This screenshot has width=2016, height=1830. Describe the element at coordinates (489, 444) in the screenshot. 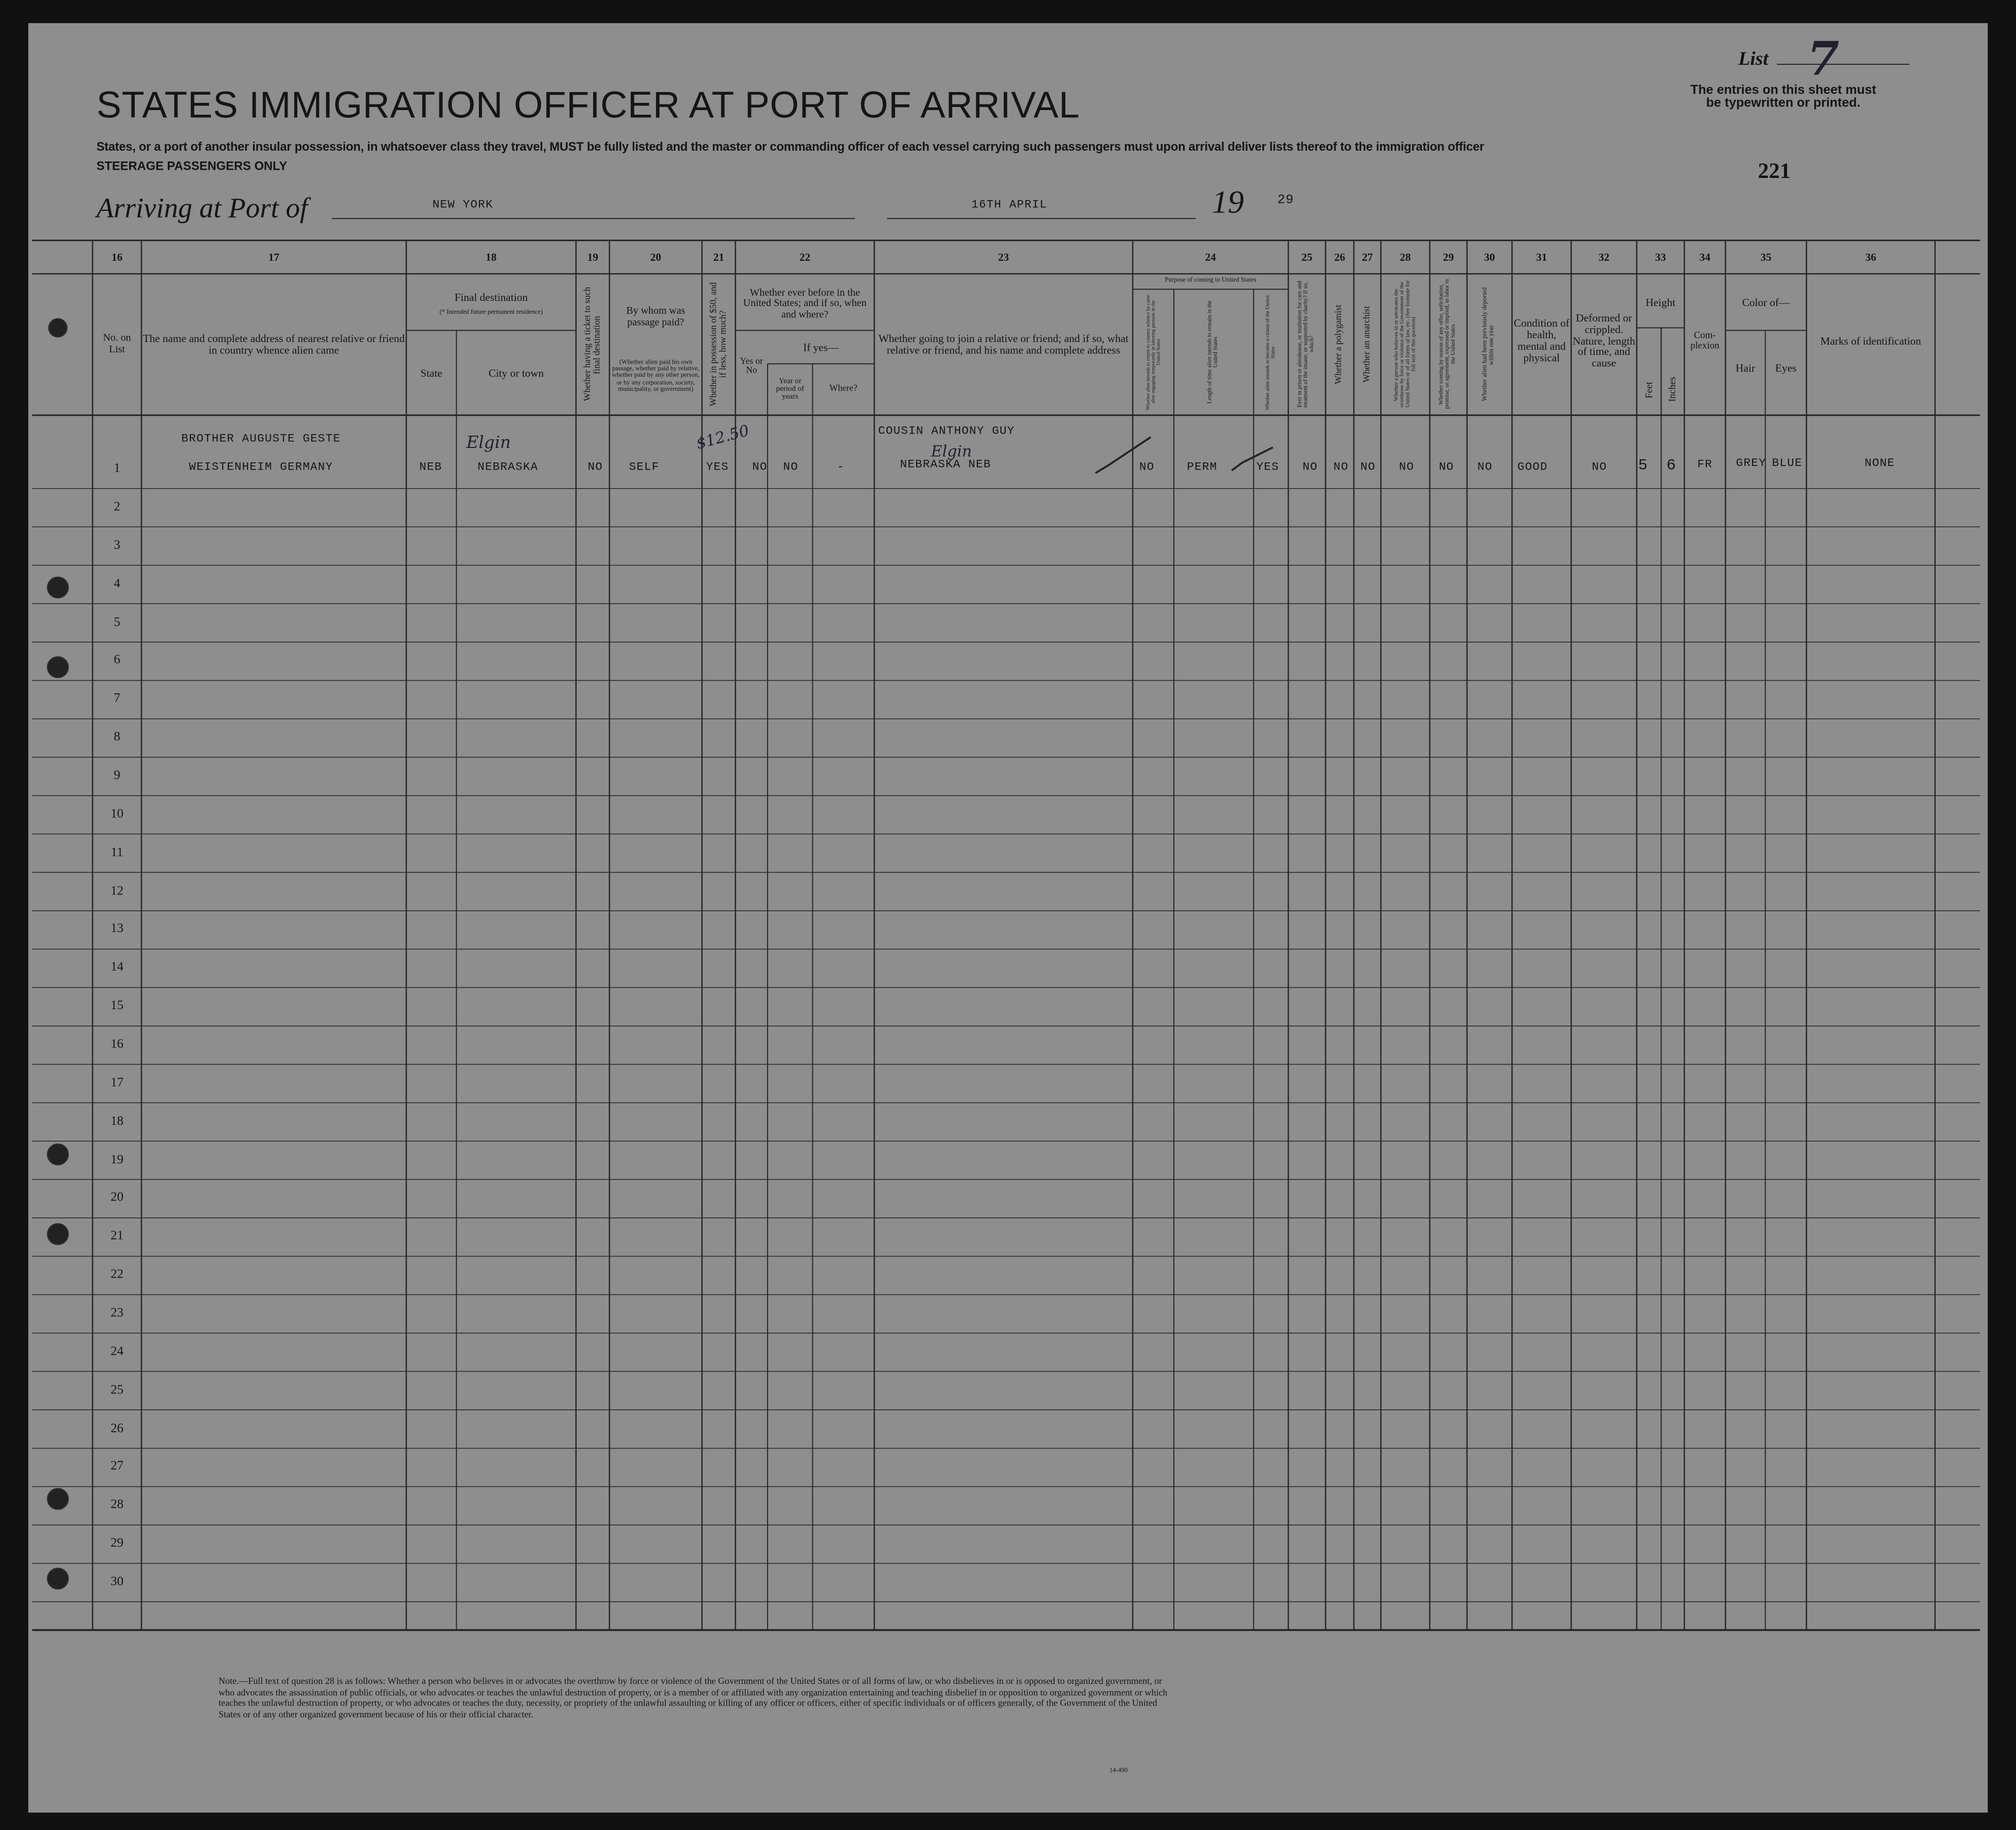

I see `handwritten-city: Elgin` at that location.